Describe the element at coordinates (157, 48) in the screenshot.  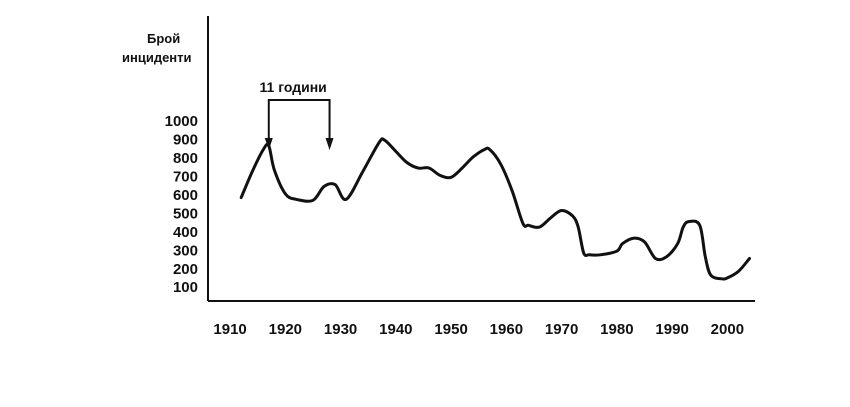
I see `y-axis-label: Брой инциденти` at that location.